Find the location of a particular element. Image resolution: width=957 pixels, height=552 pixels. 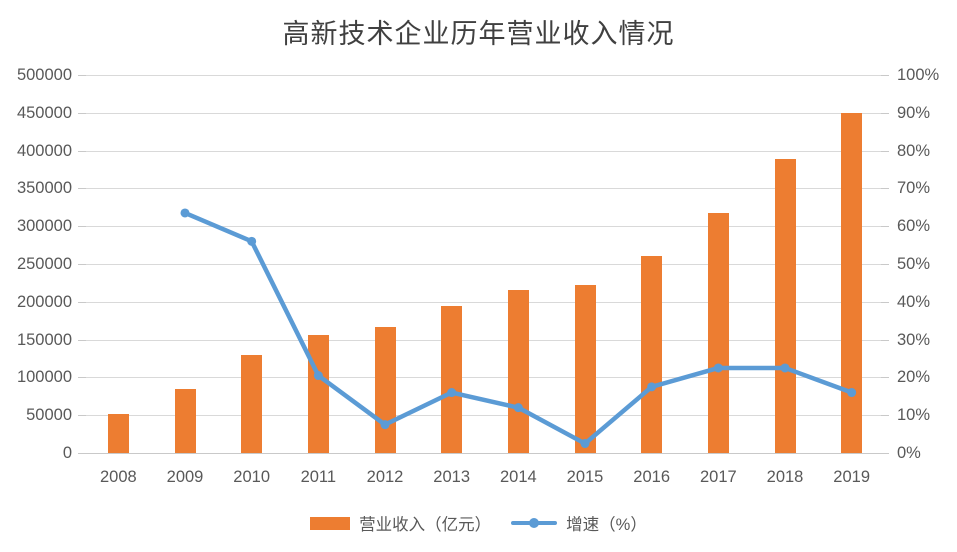

legend-item-growth: 增速（%） is located at coordinates (579, 523).